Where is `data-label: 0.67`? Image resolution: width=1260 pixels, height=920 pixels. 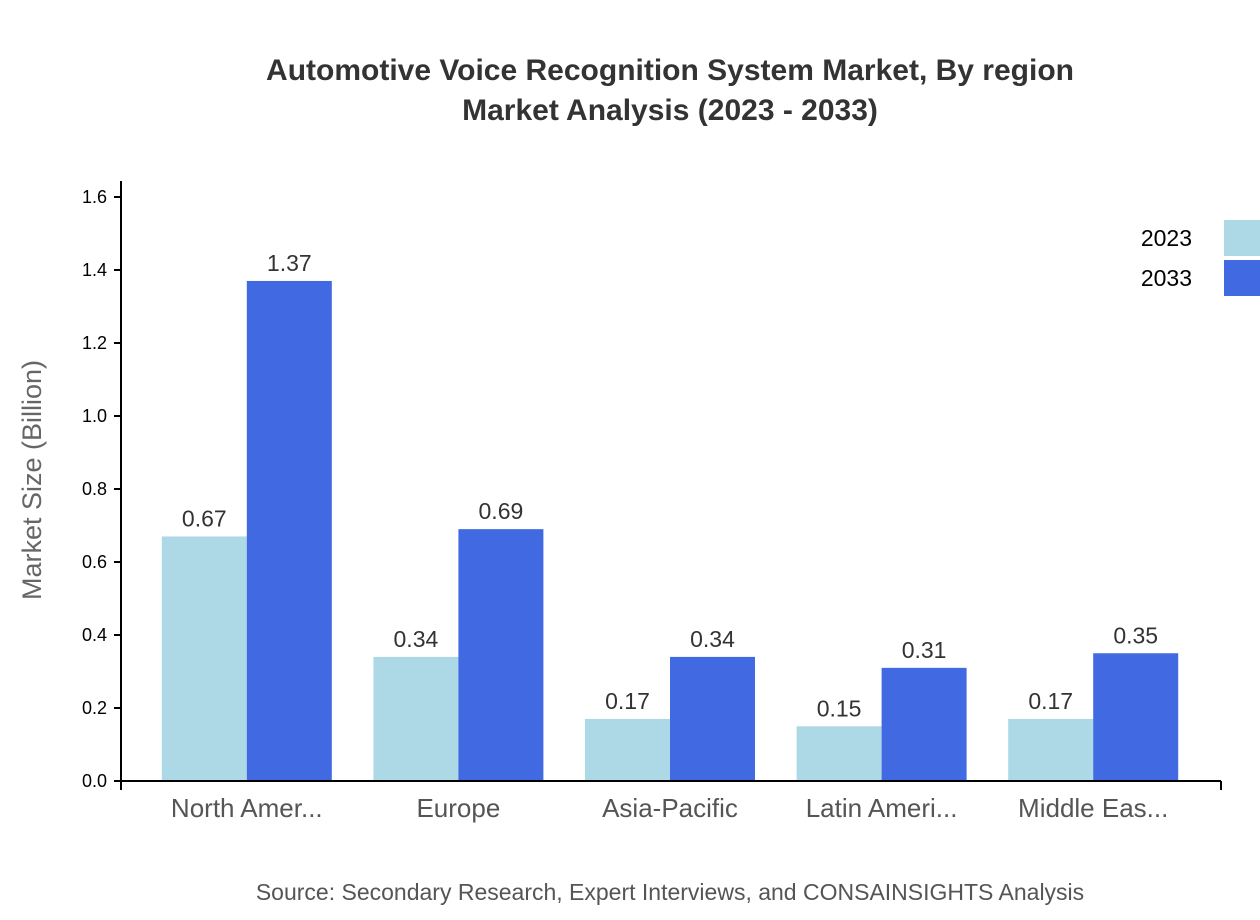 data-label: 0.67 is located at coordinates (204, 518).